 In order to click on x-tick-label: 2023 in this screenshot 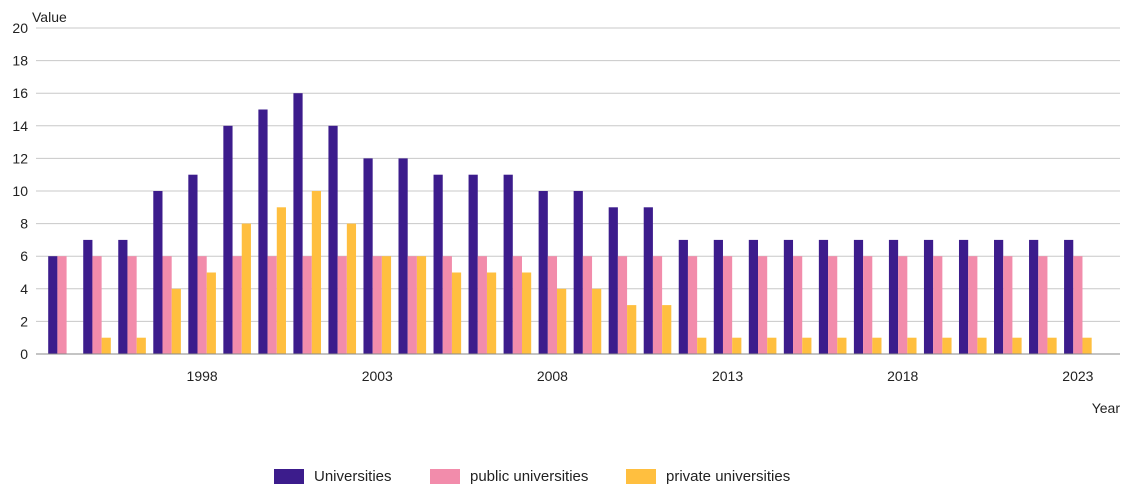, I will do `click(1077, 376)`.